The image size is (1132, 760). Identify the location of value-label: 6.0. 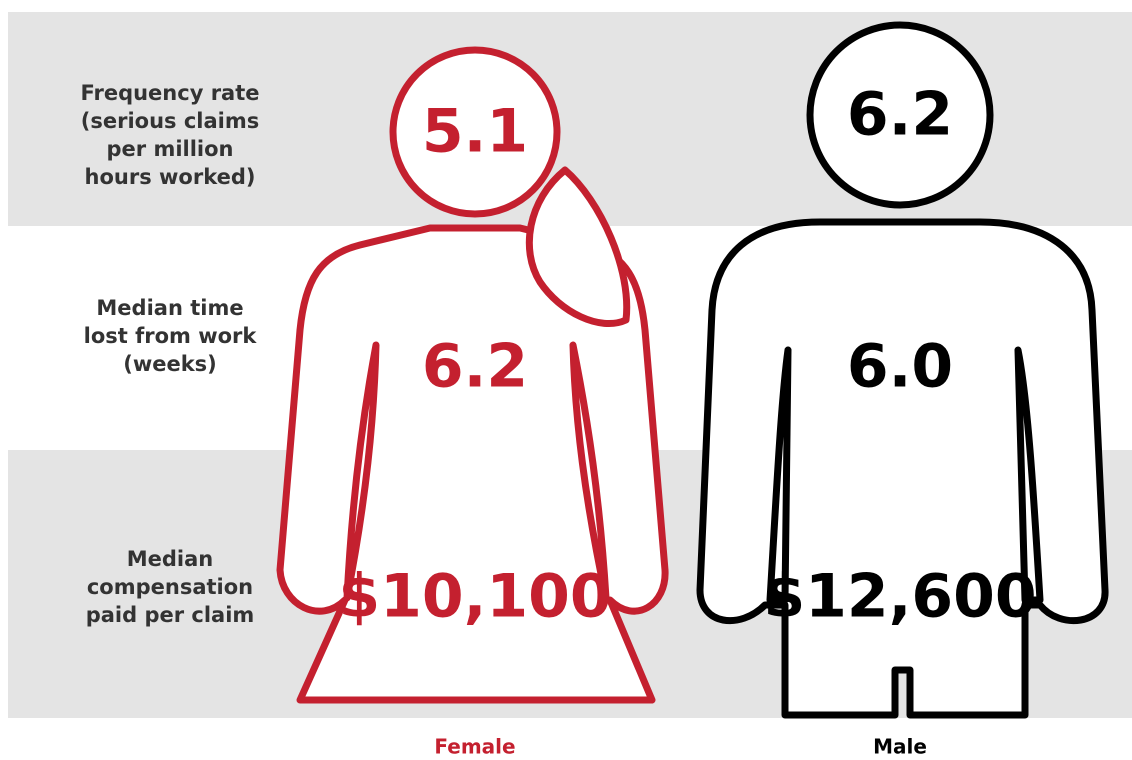
(900, 367).